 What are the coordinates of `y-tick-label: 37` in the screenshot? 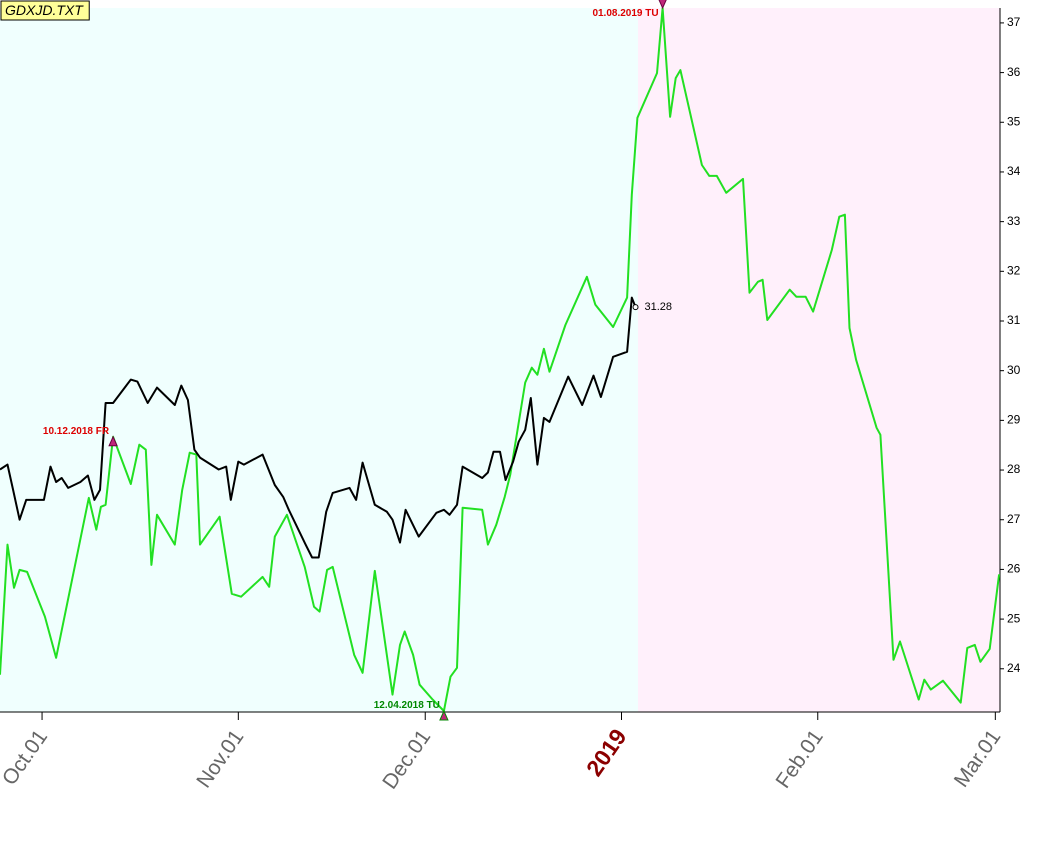 It's located at (1014, 22).